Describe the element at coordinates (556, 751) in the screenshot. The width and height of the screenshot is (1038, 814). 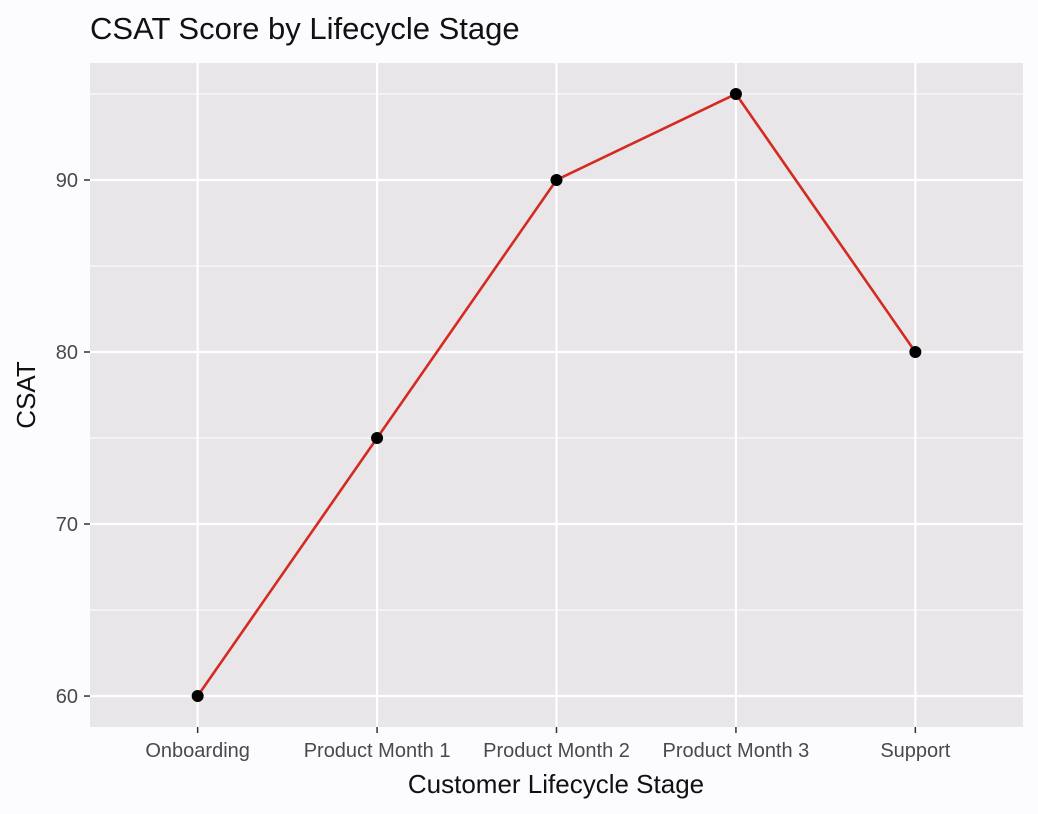
I see `x-tick-label: Product Month 2` at that location.